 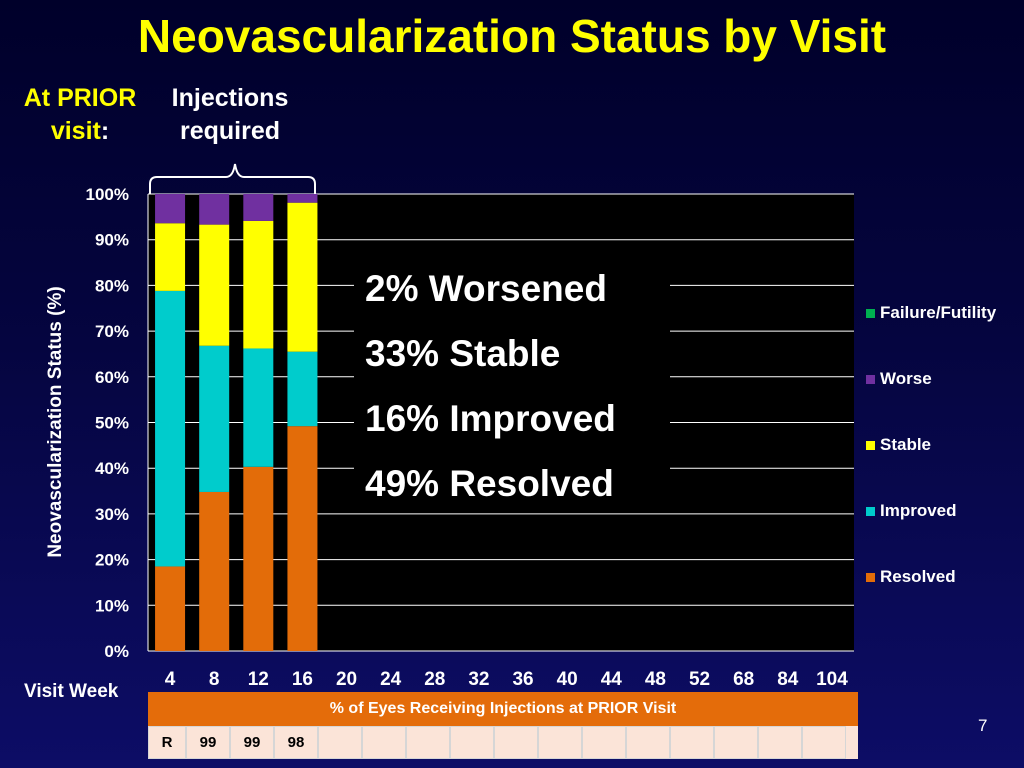 I want to click on y-tick-label: 60%, so click(x=112, y=377).